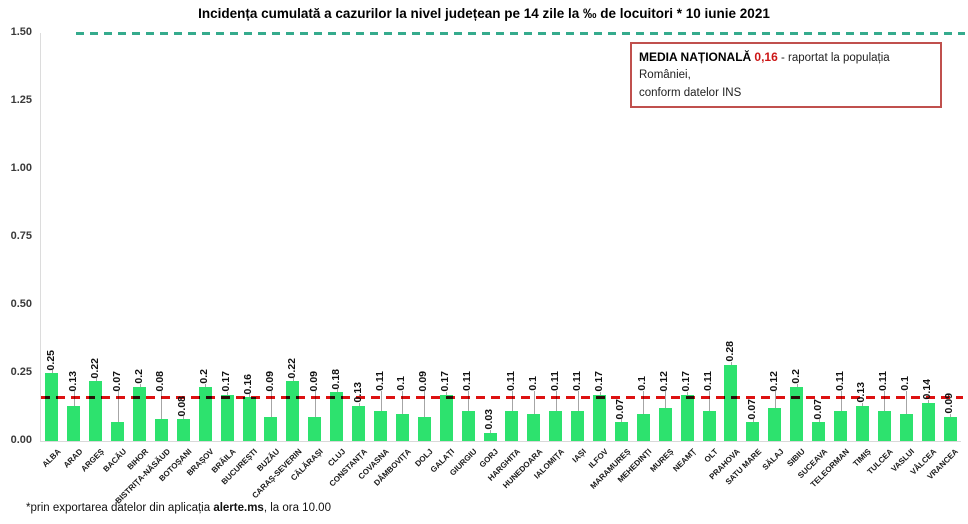 Image resolution: width=968 pixels, height=524 pixels. I want to click on y-tick-label: 0.75, so click(21, 236).